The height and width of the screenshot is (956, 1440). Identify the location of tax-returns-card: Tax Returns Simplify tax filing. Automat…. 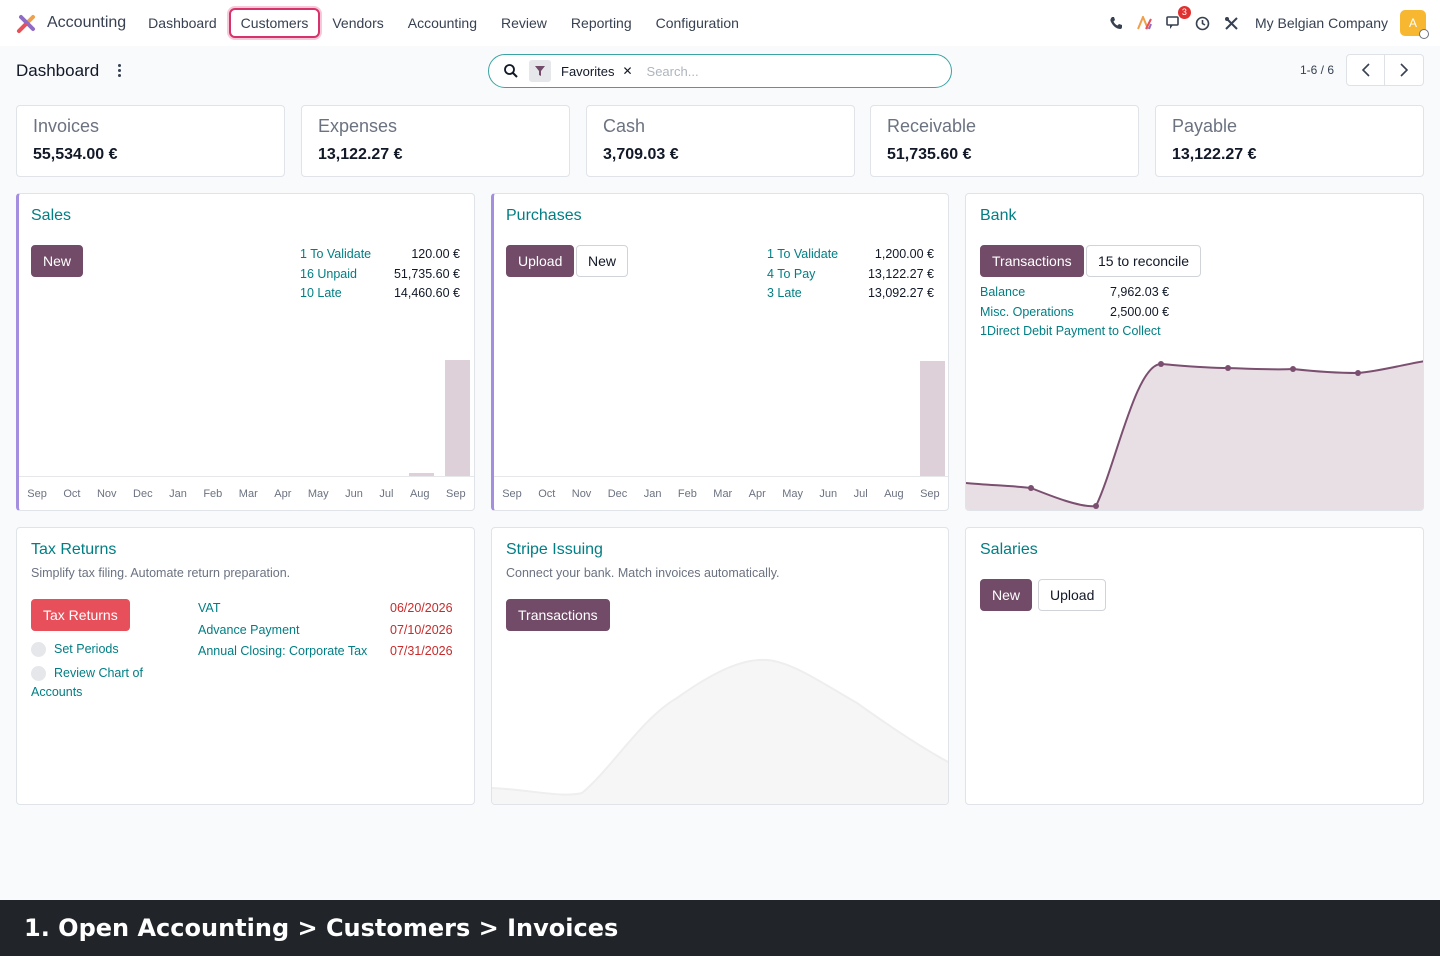
(245, 666).